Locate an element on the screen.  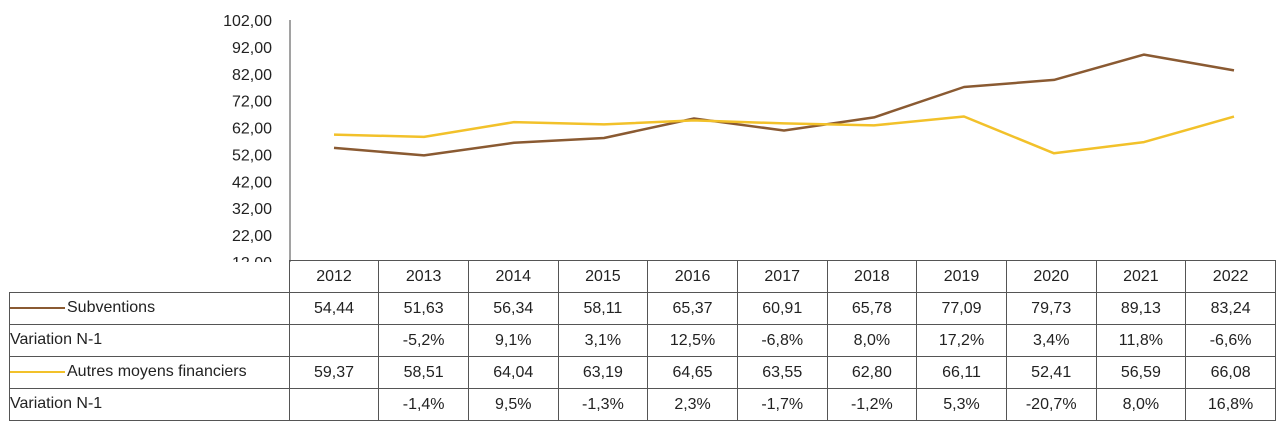
table-cell: 64,65 is located at coordinates (693, 373).